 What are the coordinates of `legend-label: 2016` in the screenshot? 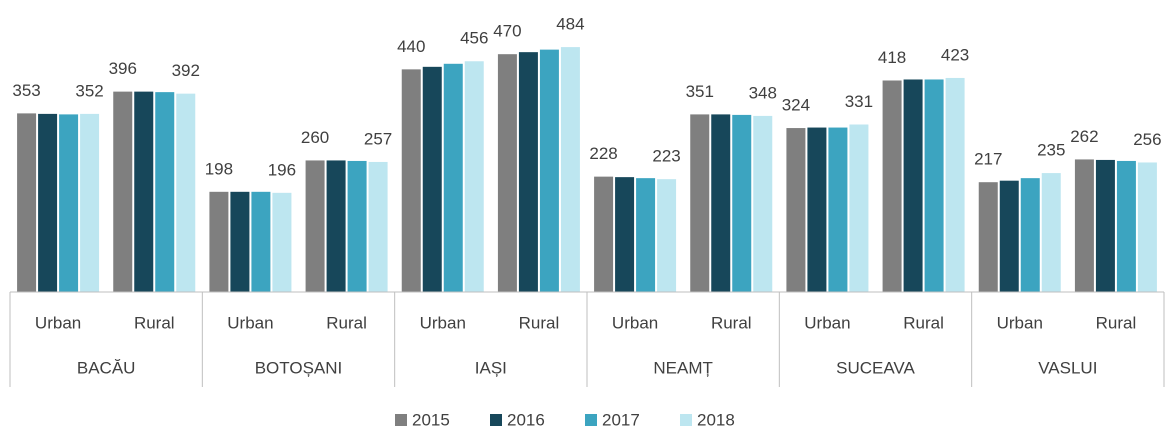 It's located at (526, 419).